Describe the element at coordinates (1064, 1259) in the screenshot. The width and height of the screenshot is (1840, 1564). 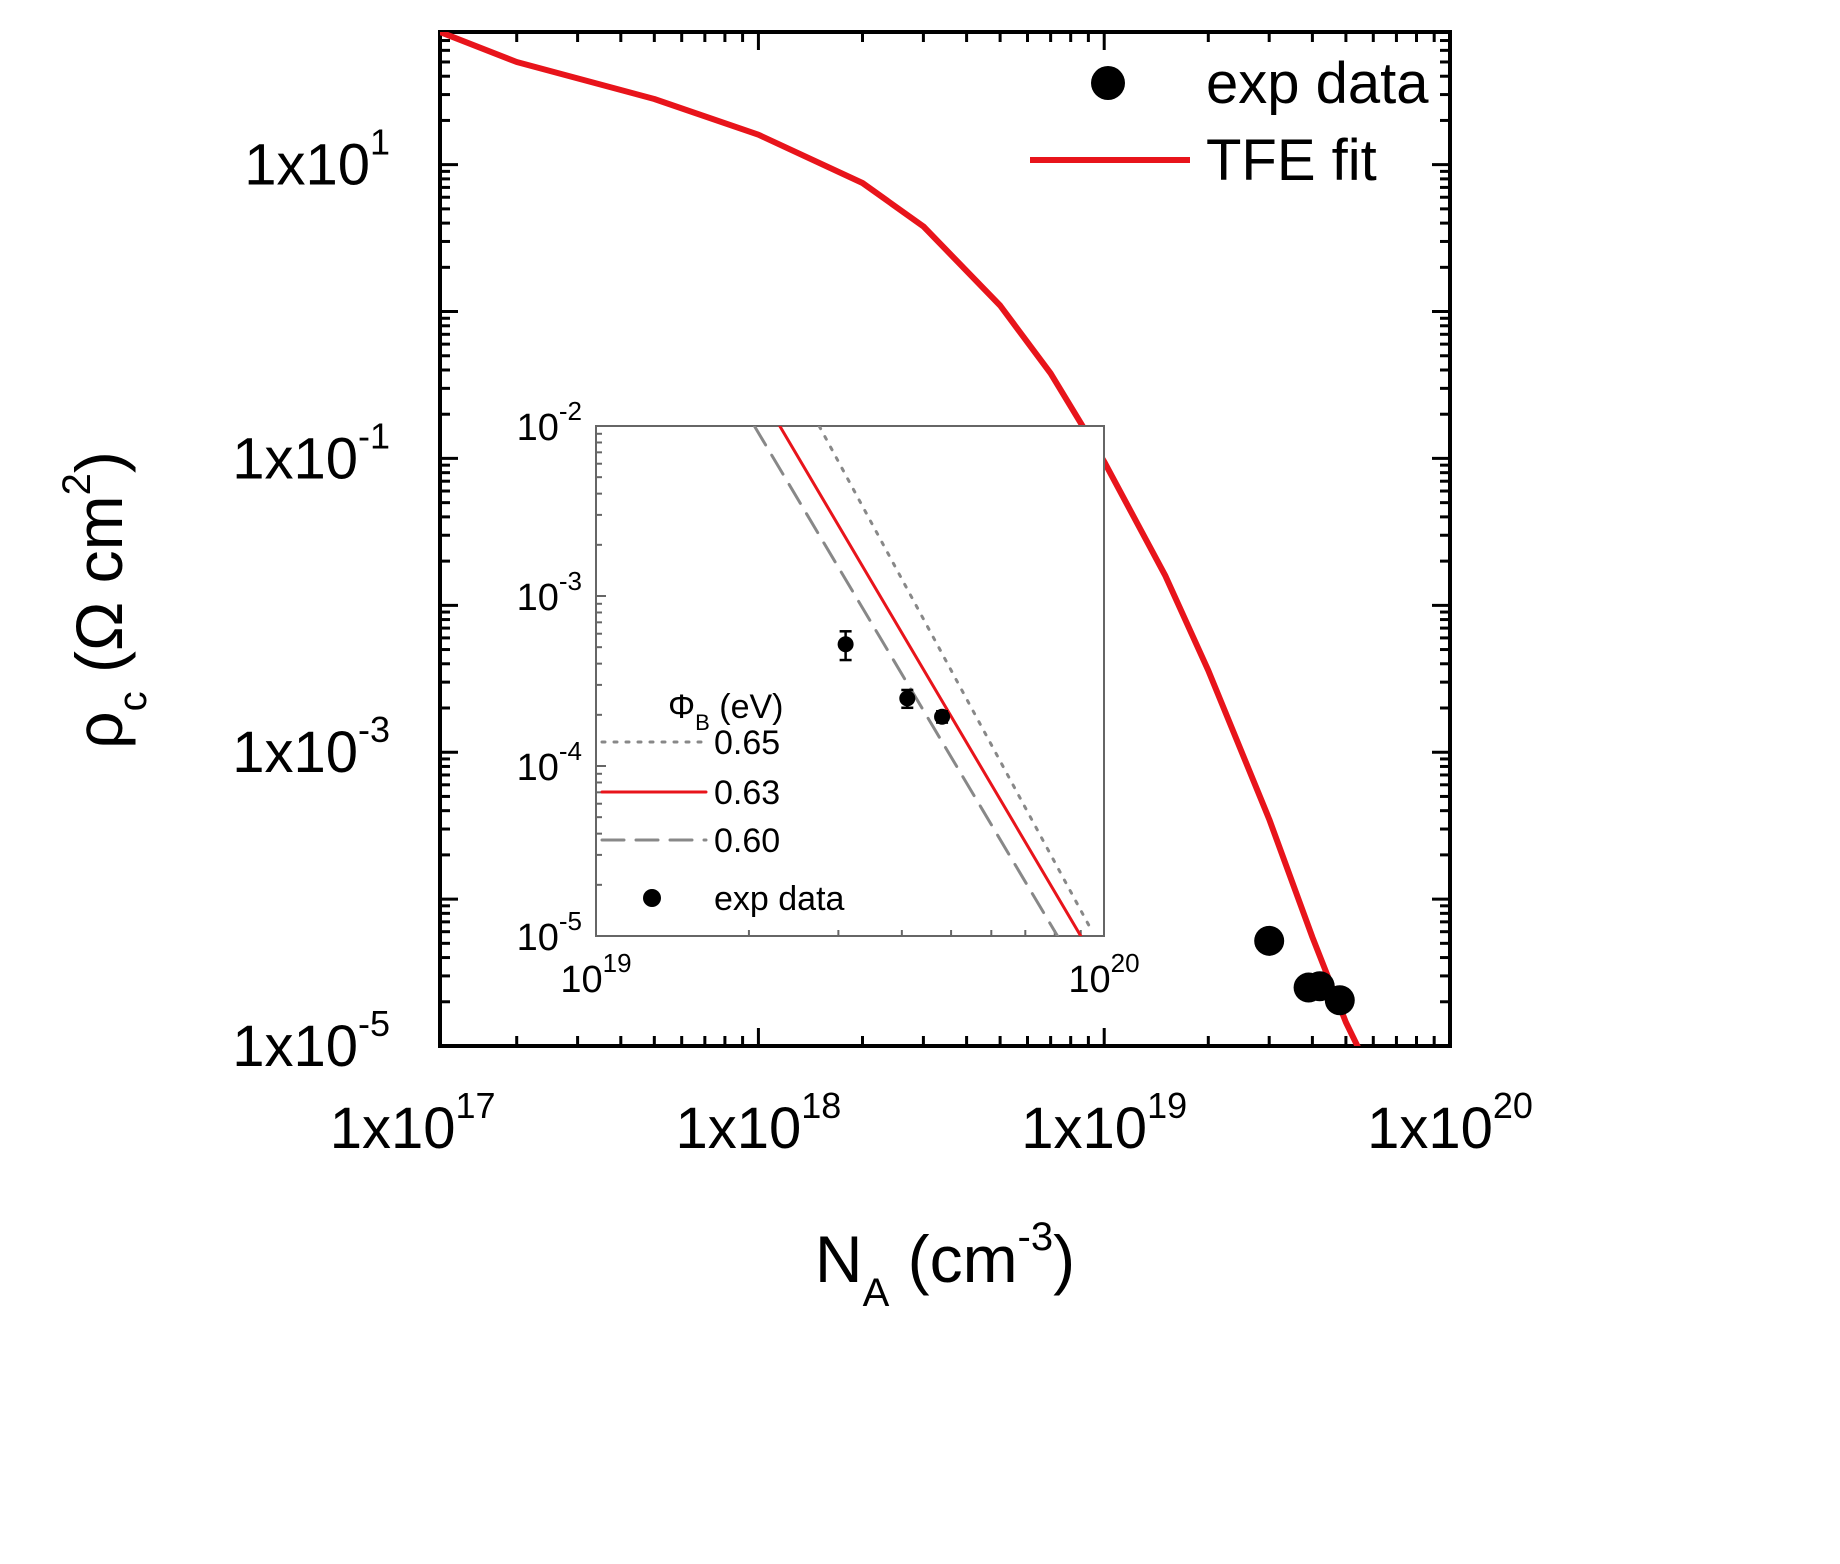
I see `x-axis-title-close: )` at that location.